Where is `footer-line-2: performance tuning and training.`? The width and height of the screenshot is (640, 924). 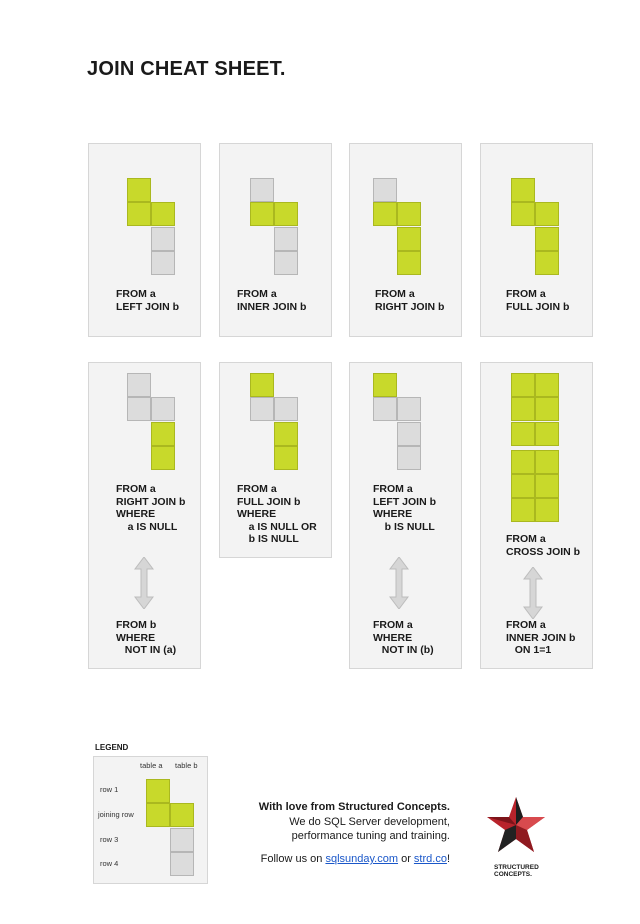
footer-line-2: performance tuning and training. is located at coordinates (370, 836).